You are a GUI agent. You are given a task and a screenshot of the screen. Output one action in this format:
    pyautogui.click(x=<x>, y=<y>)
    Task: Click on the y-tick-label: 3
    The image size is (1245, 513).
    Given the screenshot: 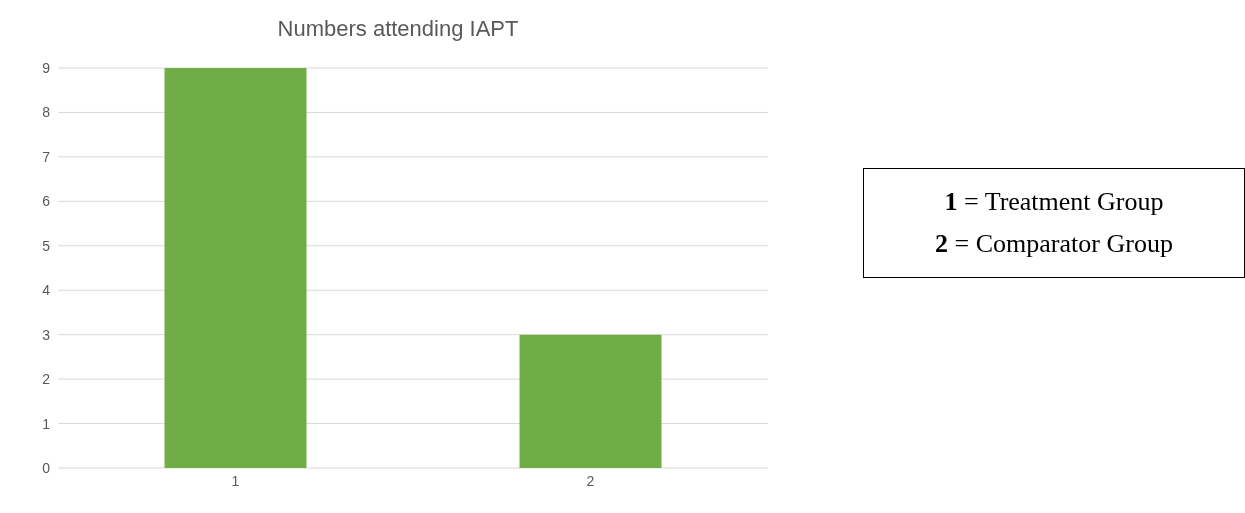 What is the action you would take?
    pyautogui.click(x=46, y=334)
    